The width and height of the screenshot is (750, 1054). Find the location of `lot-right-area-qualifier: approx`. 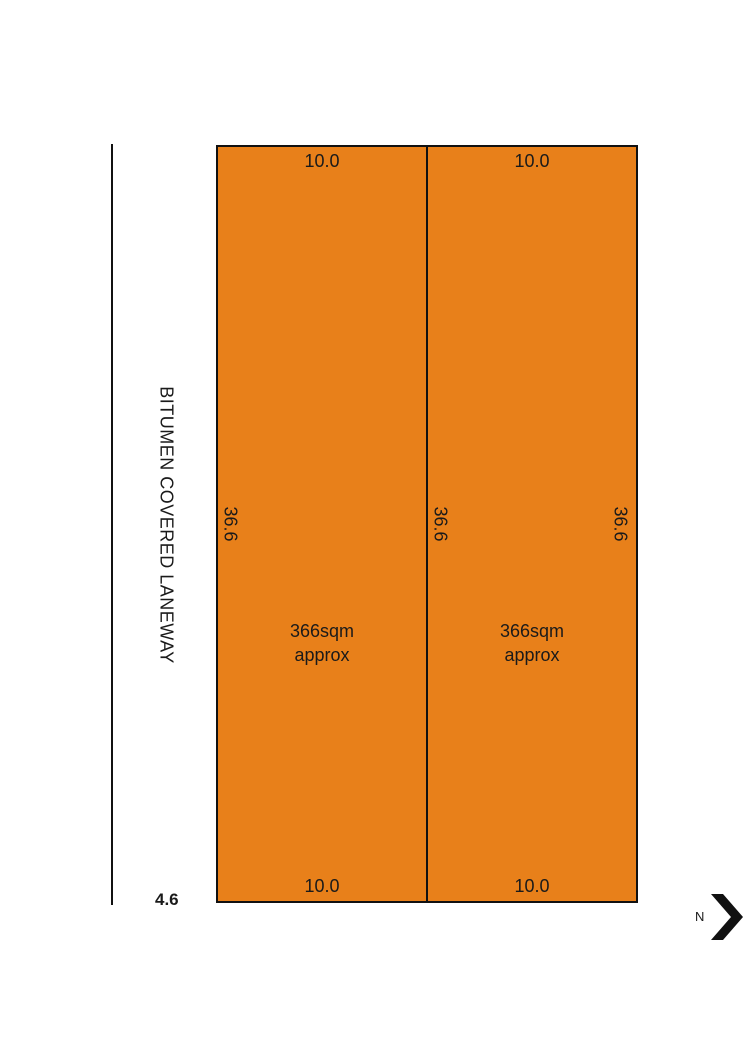

lot-right-area-qualifier: approx is located at coordinates (532, 655).